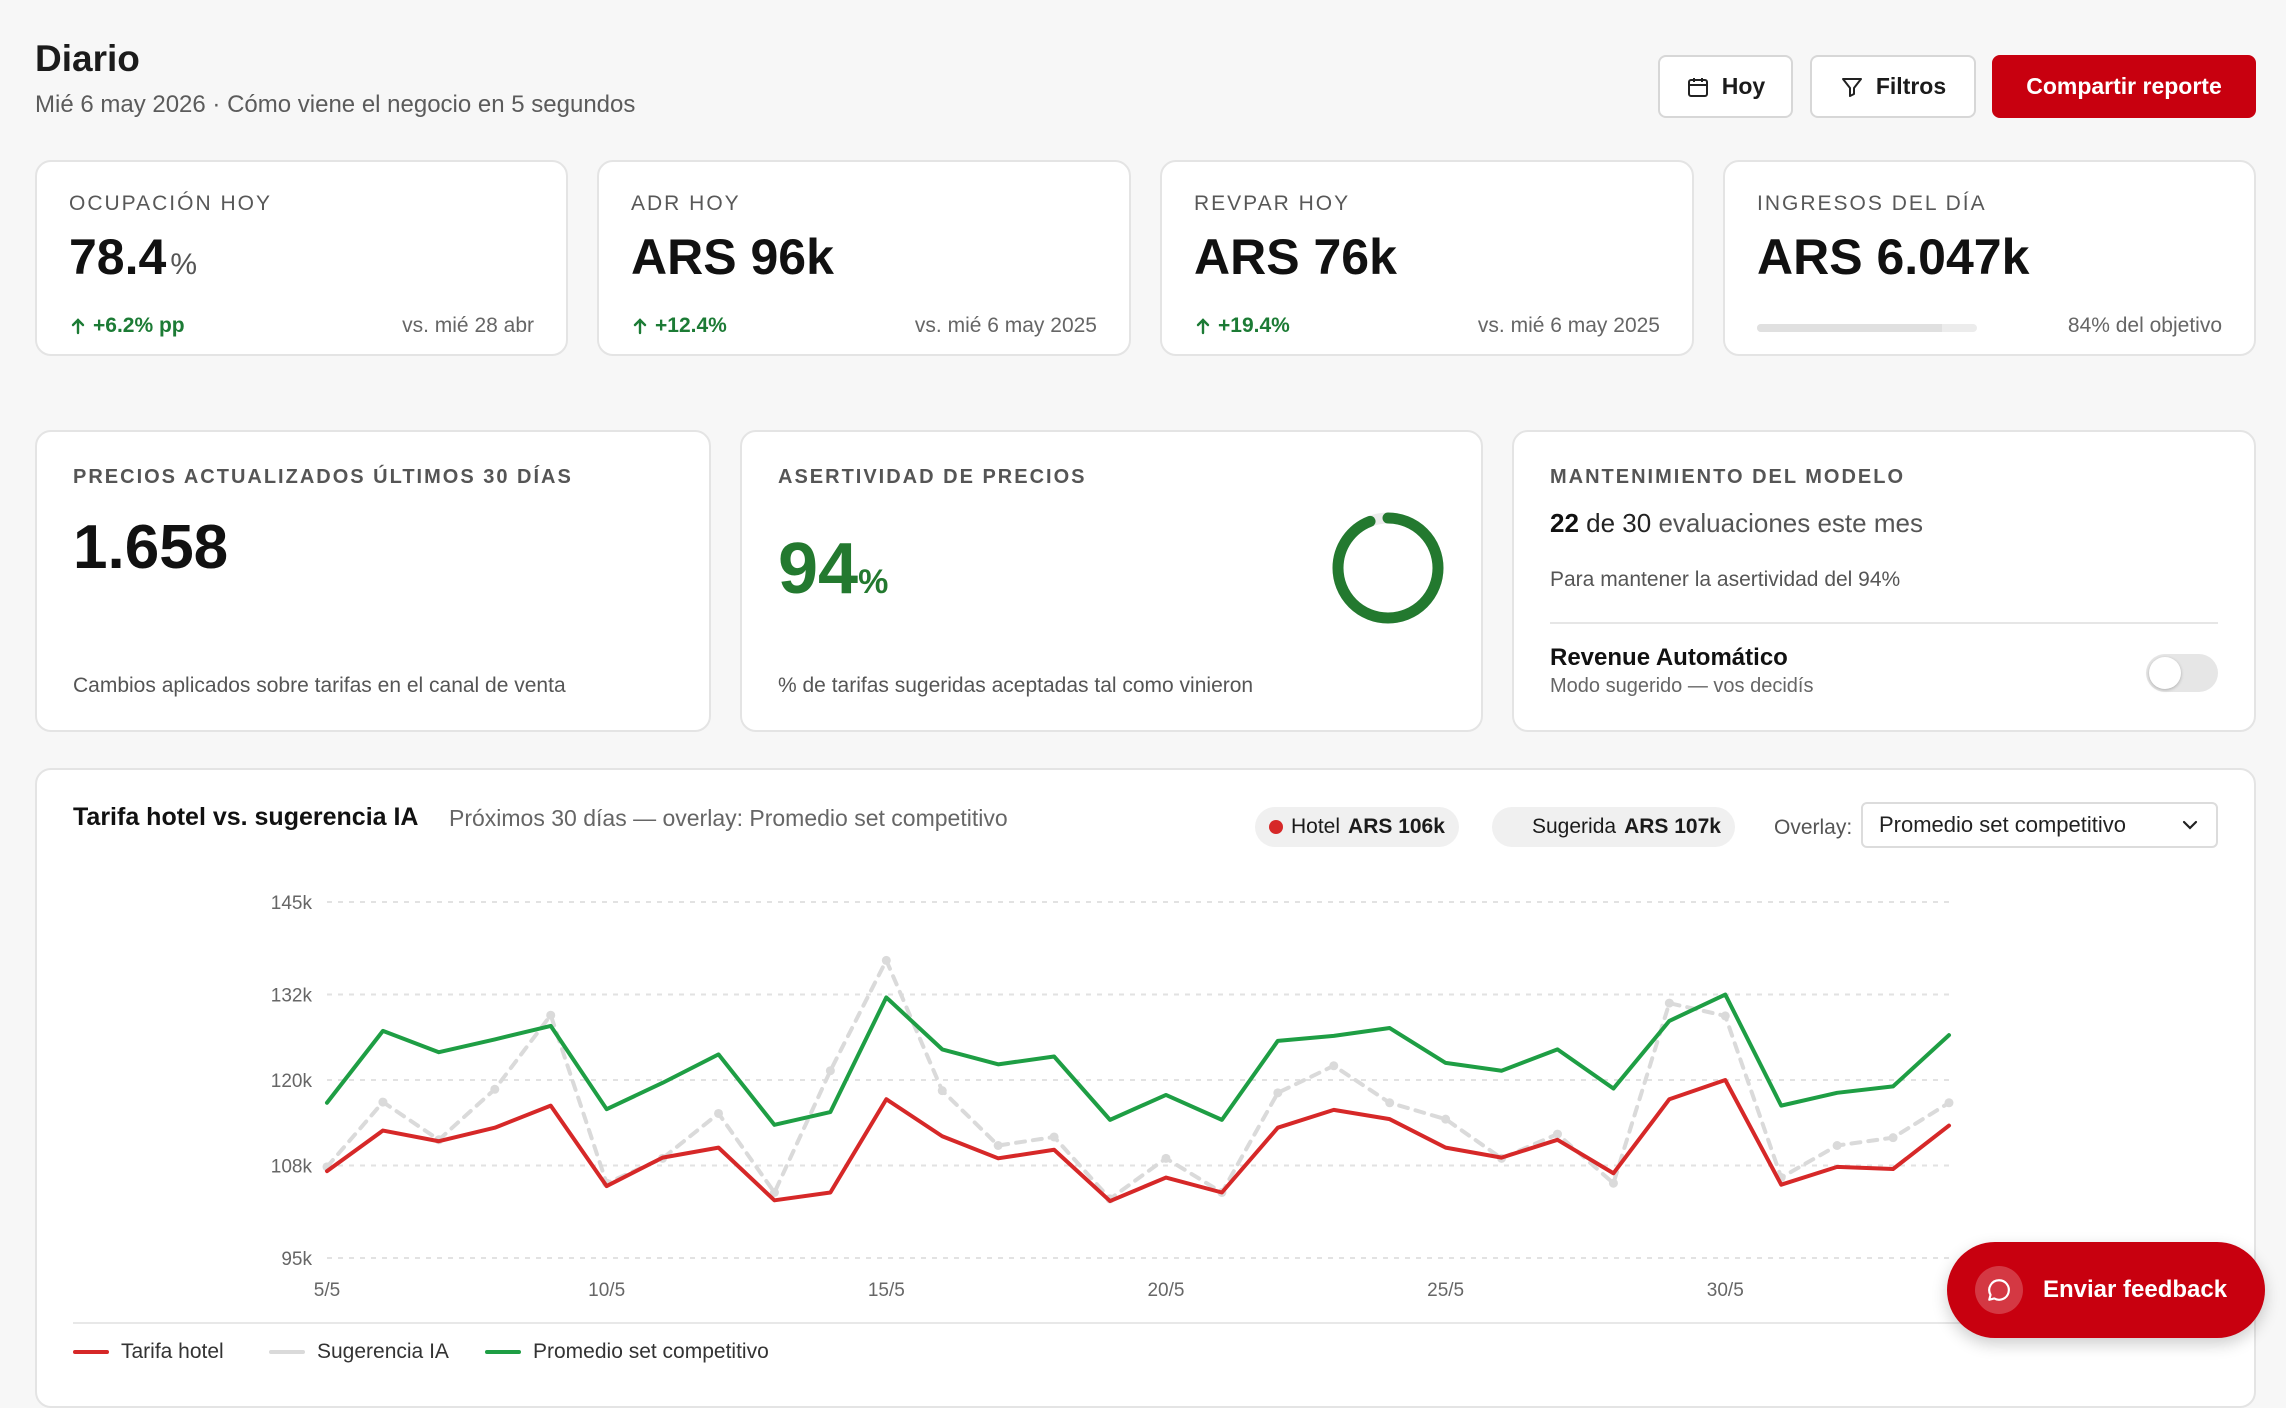 This screenshot has width=2286, height=1408. What do you see at coordinates (1138, 1059) in the screenshot?
I see `series-line-compset` at bounding box center [1138, 1059].